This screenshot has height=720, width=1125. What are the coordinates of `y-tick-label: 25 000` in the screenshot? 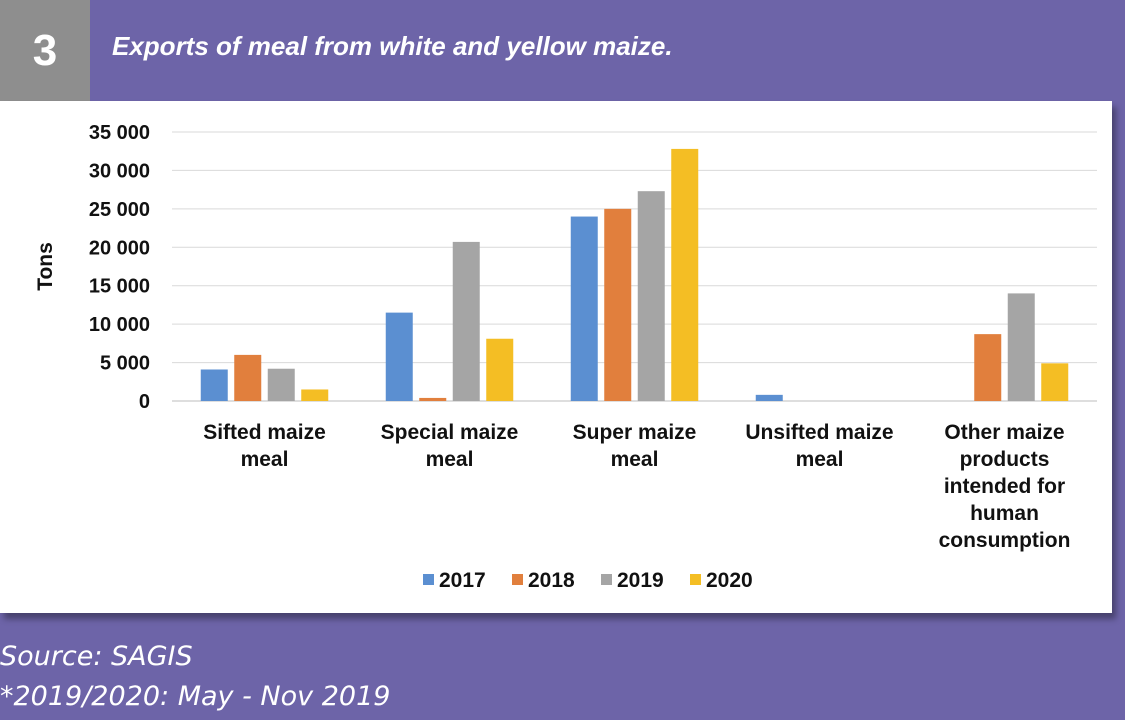 It's located at (119, 210).